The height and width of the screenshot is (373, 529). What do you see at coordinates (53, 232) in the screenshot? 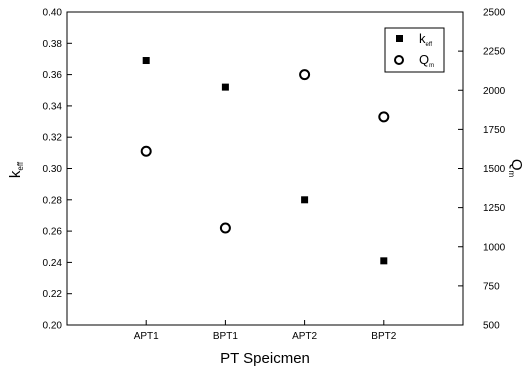
I see `left-tick-label: 0.26` at bounding box center [53, 232].